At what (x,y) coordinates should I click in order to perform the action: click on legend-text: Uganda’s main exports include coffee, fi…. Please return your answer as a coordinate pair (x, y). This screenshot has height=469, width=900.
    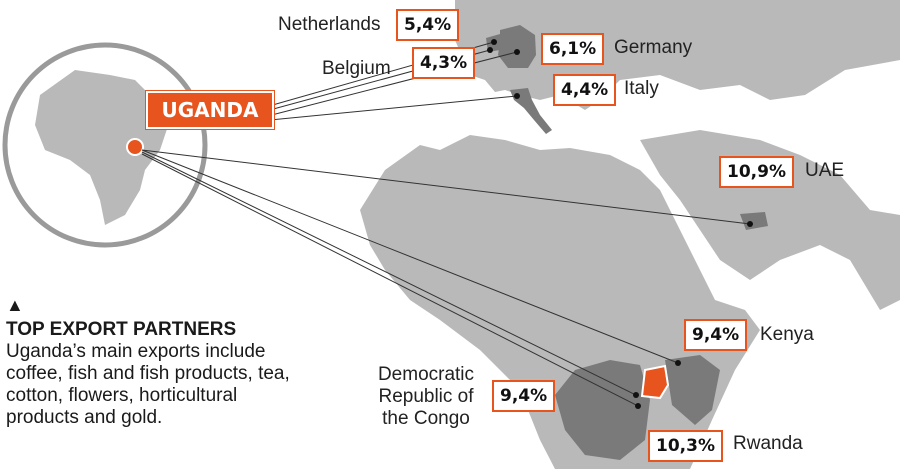
    Looking at the image, I should click on (148, 384).